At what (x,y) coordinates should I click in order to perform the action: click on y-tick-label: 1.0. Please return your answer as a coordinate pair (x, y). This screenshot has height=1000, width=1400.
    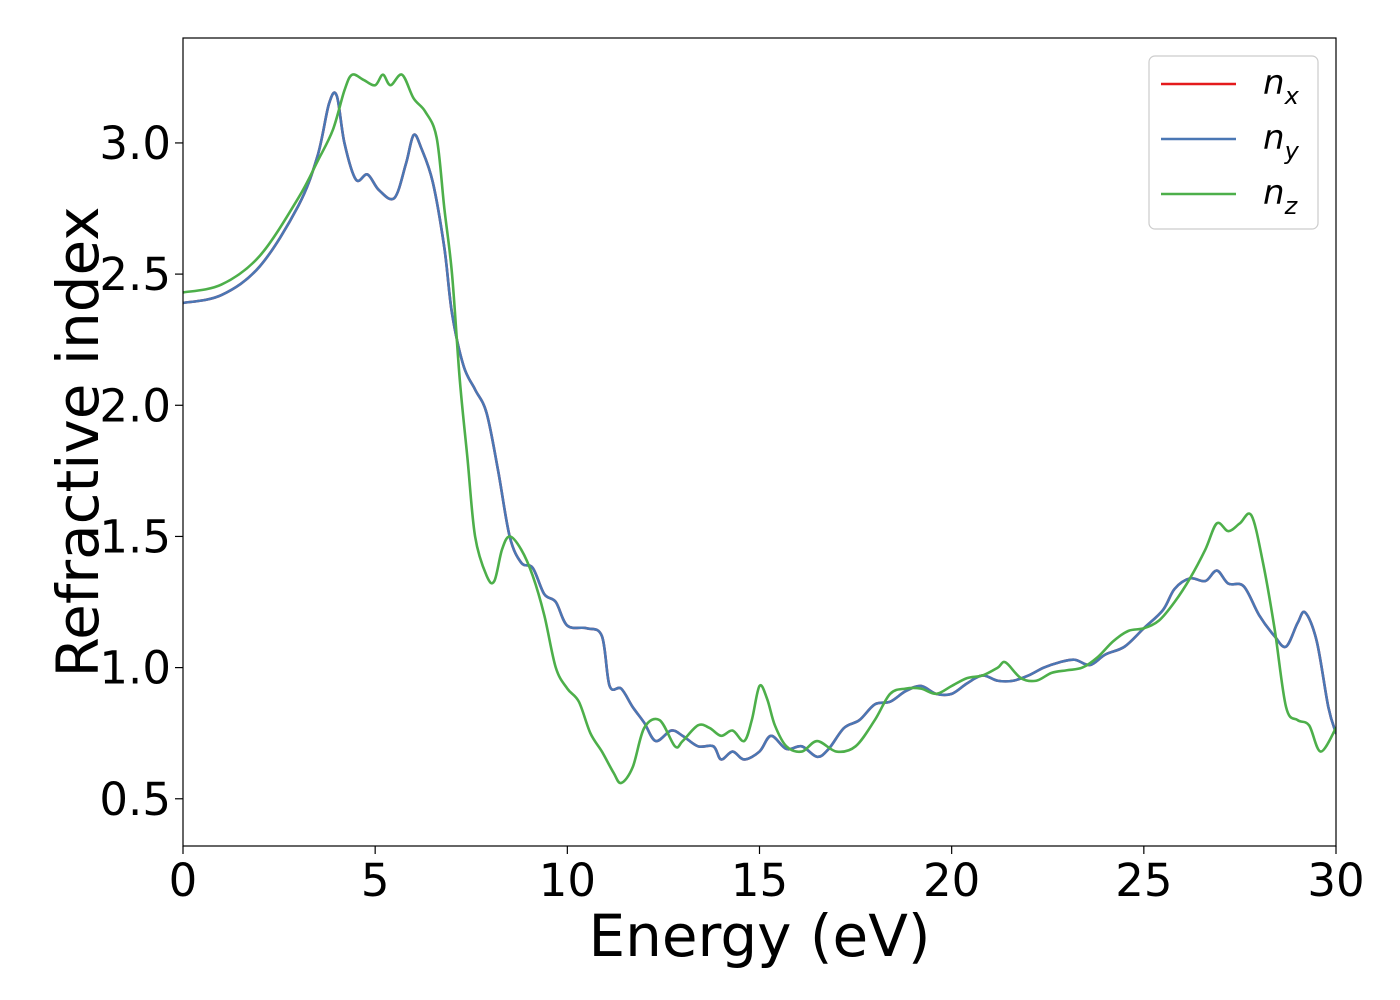
    Looking at the image, I should click on (135, 668).